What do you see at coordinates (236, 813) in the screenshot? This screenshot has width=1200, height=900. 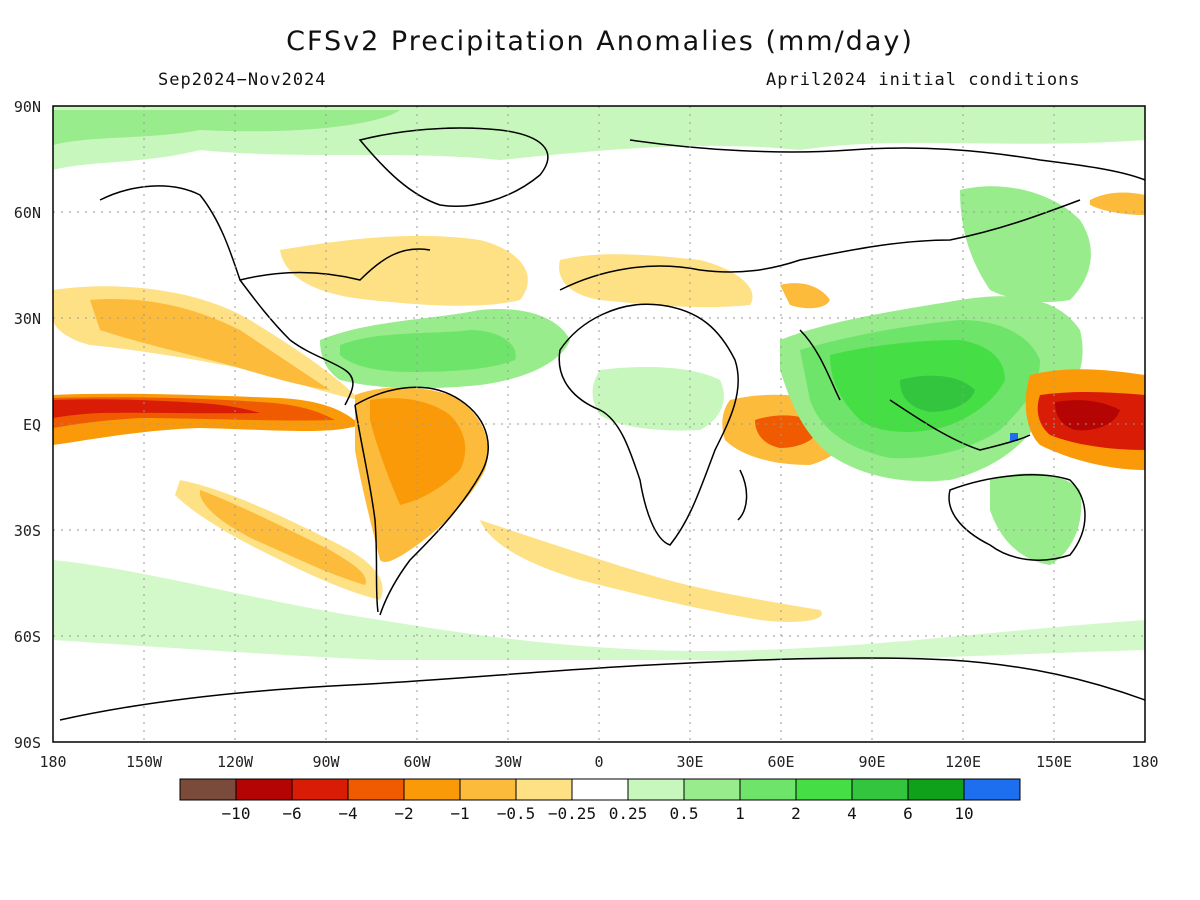 I see `colorbar-tick-label: −10` at bounding box center [236, 813].